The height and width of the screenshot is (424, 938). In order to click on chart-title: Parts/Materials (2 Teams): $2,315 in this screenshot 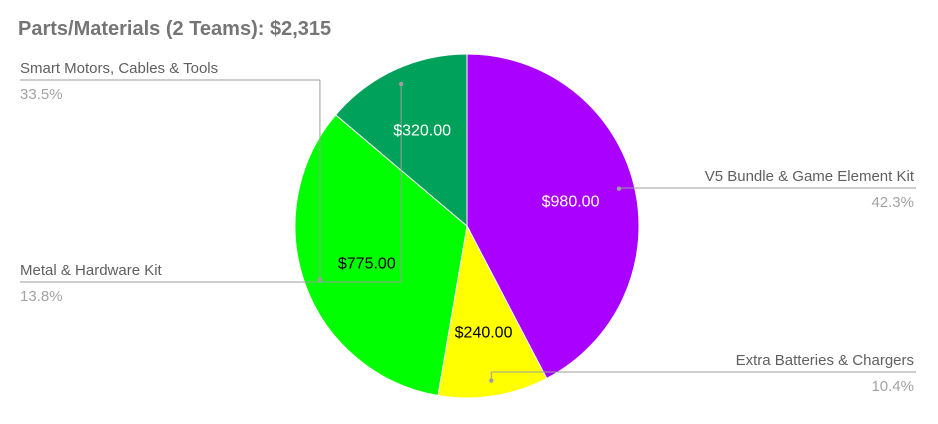, I will do `click(174, 29)`.